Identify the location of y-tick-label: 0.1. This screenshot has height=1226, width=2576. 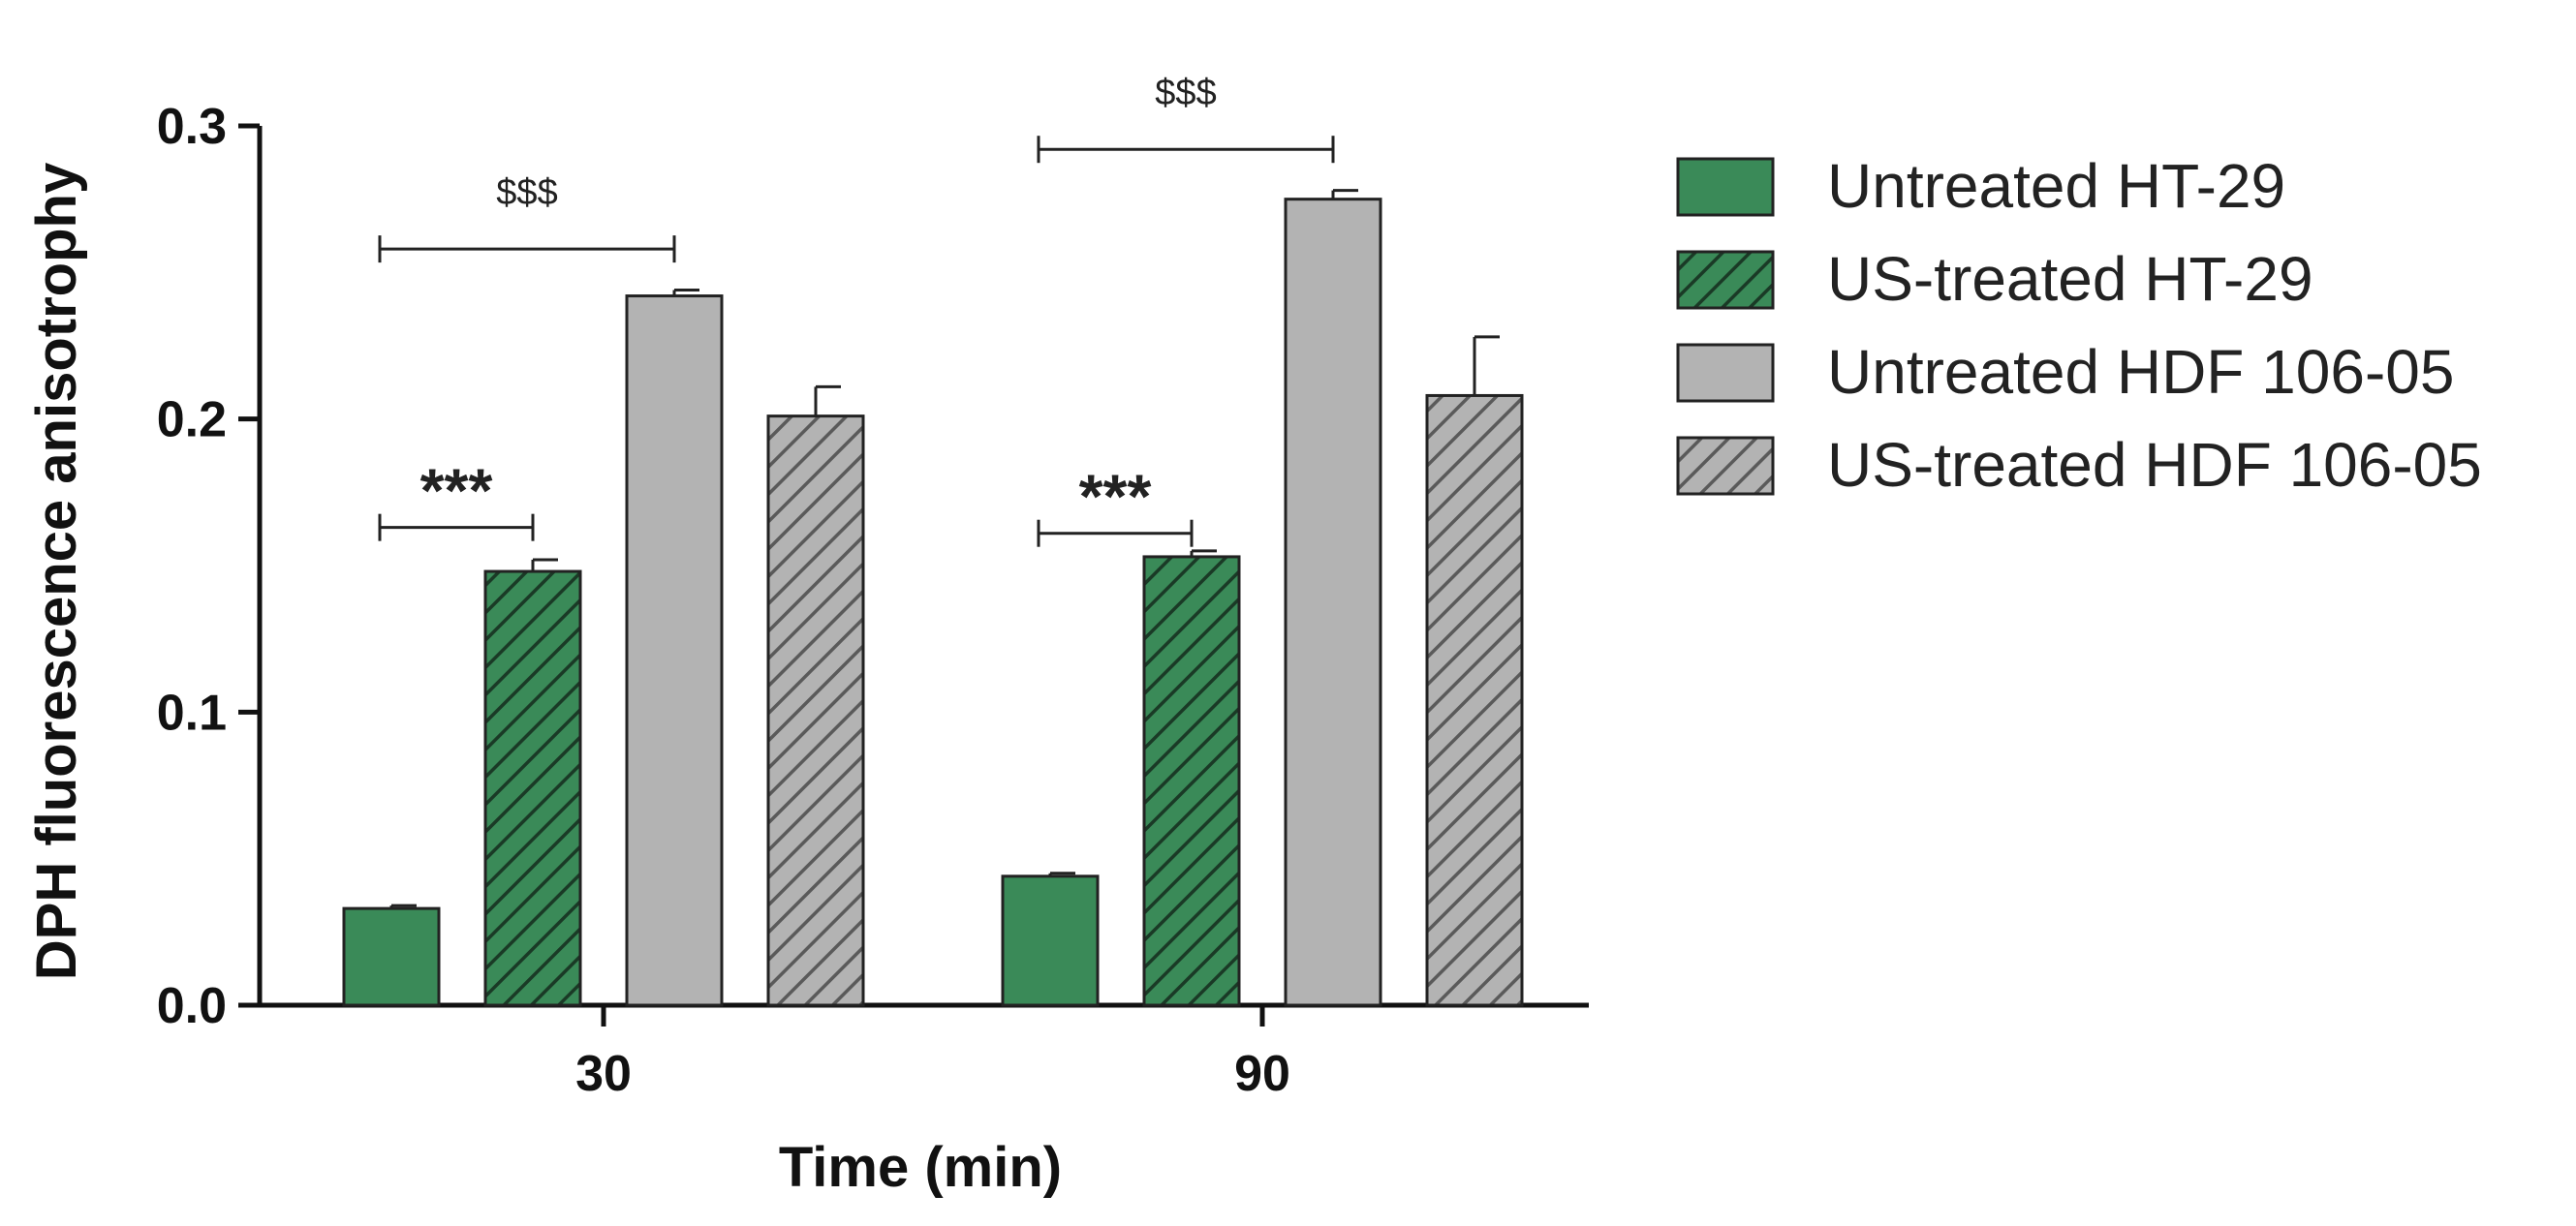
(192, 713).